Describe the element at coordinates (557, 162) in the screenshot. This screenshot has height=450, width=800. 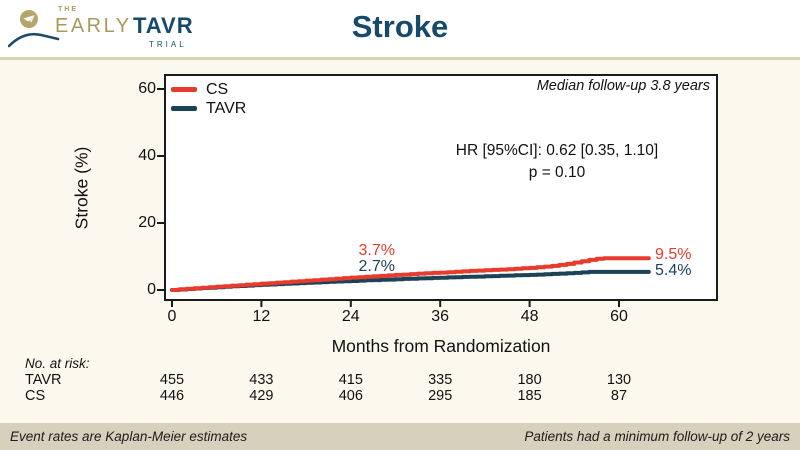
I see `hazard-ratio-block: HR [95%CI]: 0.62 [0.35, 1.10] p = 0.10` at that location.